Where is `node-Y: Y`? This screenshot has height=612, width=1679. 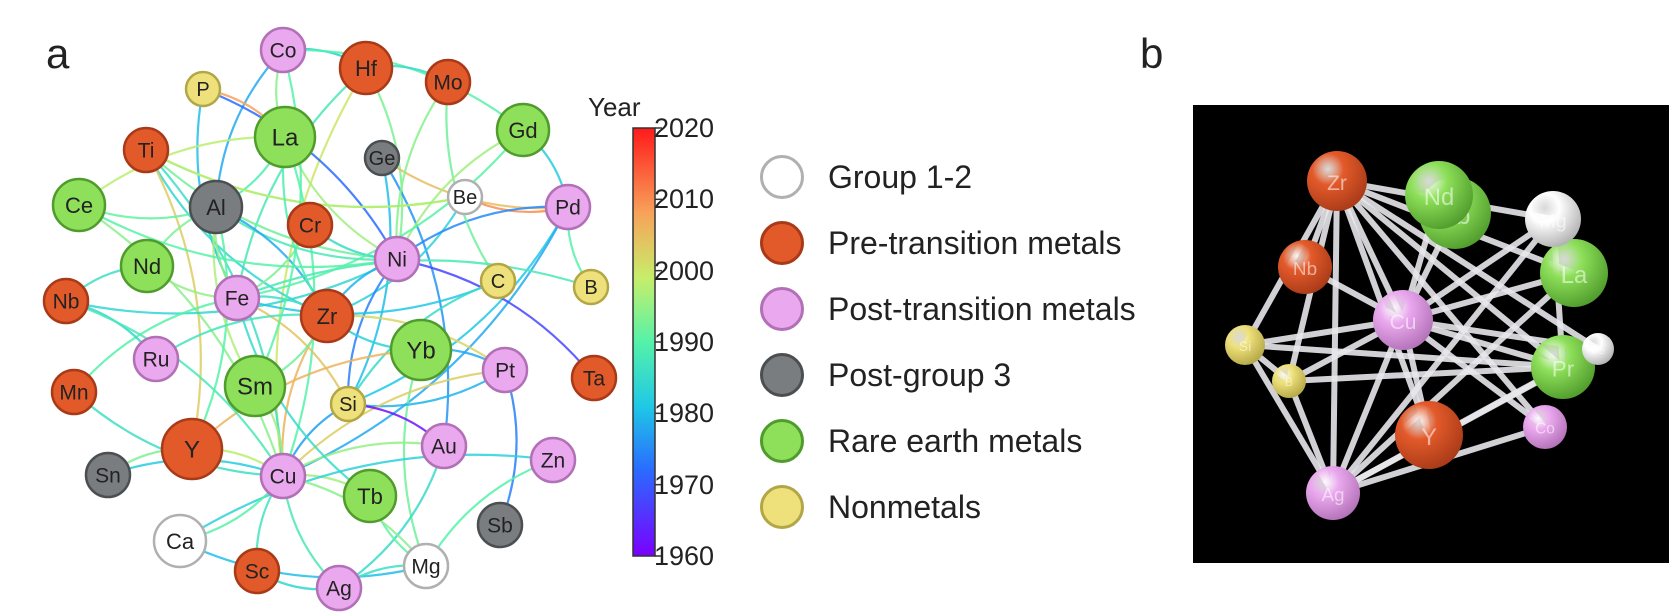
node-Y: Y is located at coordinates (192, 449).